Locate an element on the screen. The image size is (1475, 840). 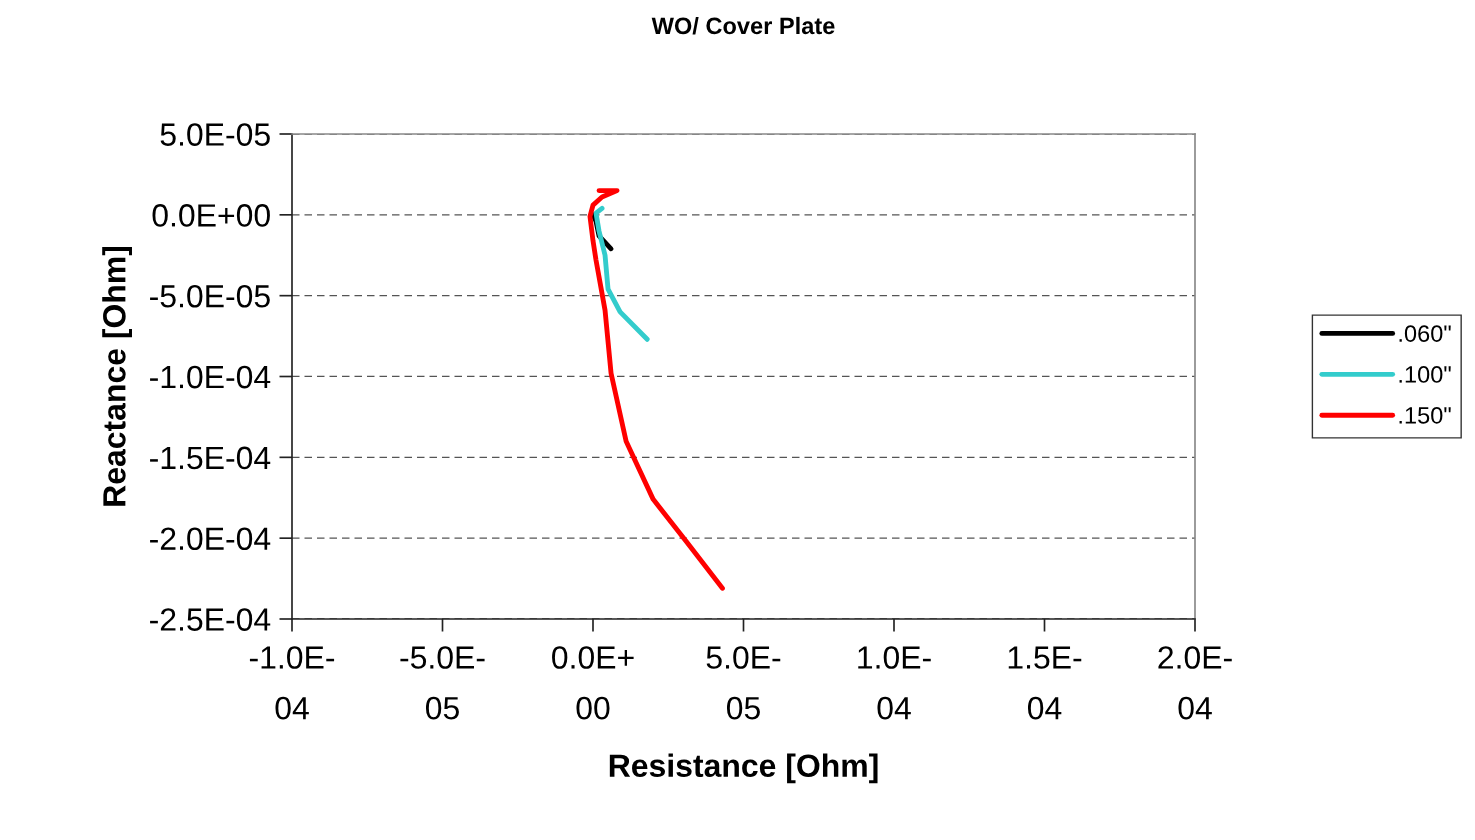
y-tick-label: -5.0E-05 is located at coordinates (210, 296).